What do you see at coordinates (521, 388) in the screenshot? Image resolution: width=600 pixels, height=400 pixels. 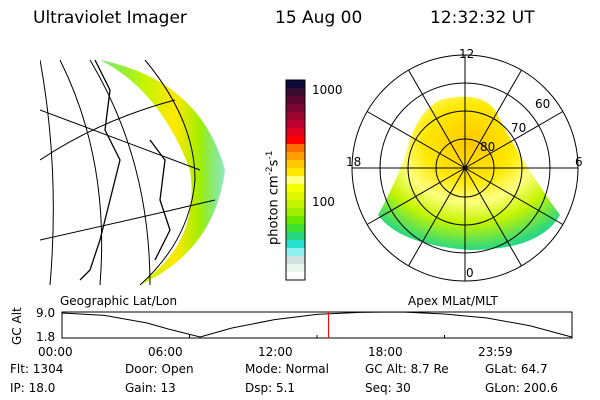 I see `info-glon: GLon: 200.6` at bounding box center [521, 388].